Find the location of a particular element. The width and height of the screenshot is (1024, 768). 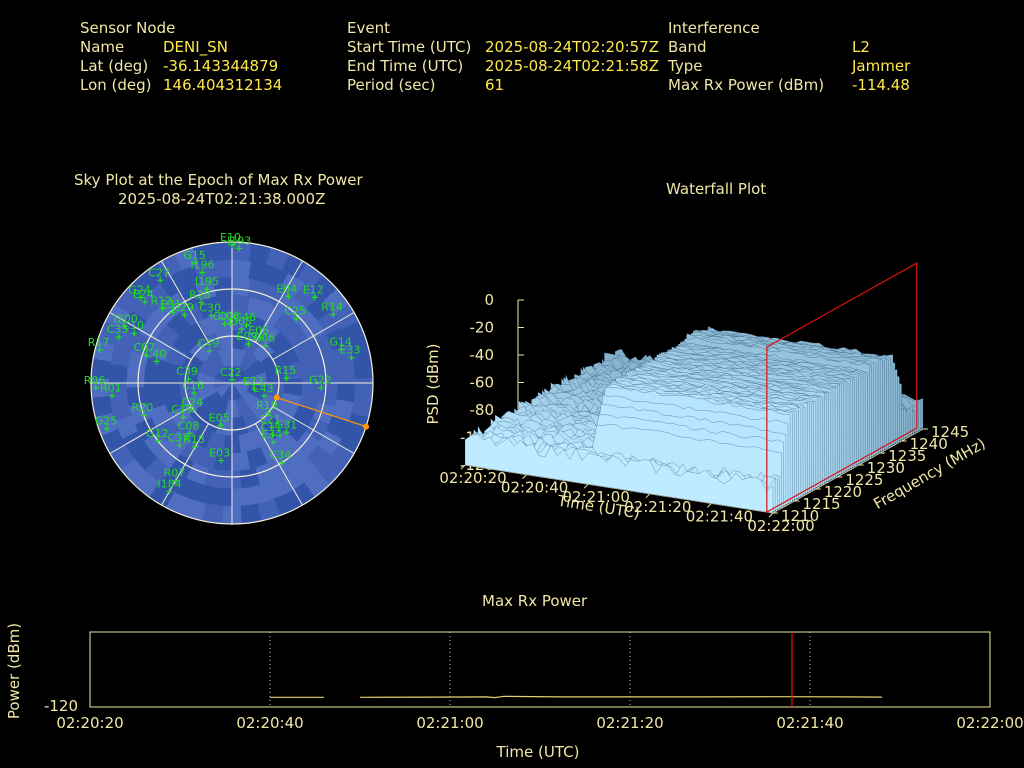

satellite-R01: R01 is located at coordinates (111, 390).